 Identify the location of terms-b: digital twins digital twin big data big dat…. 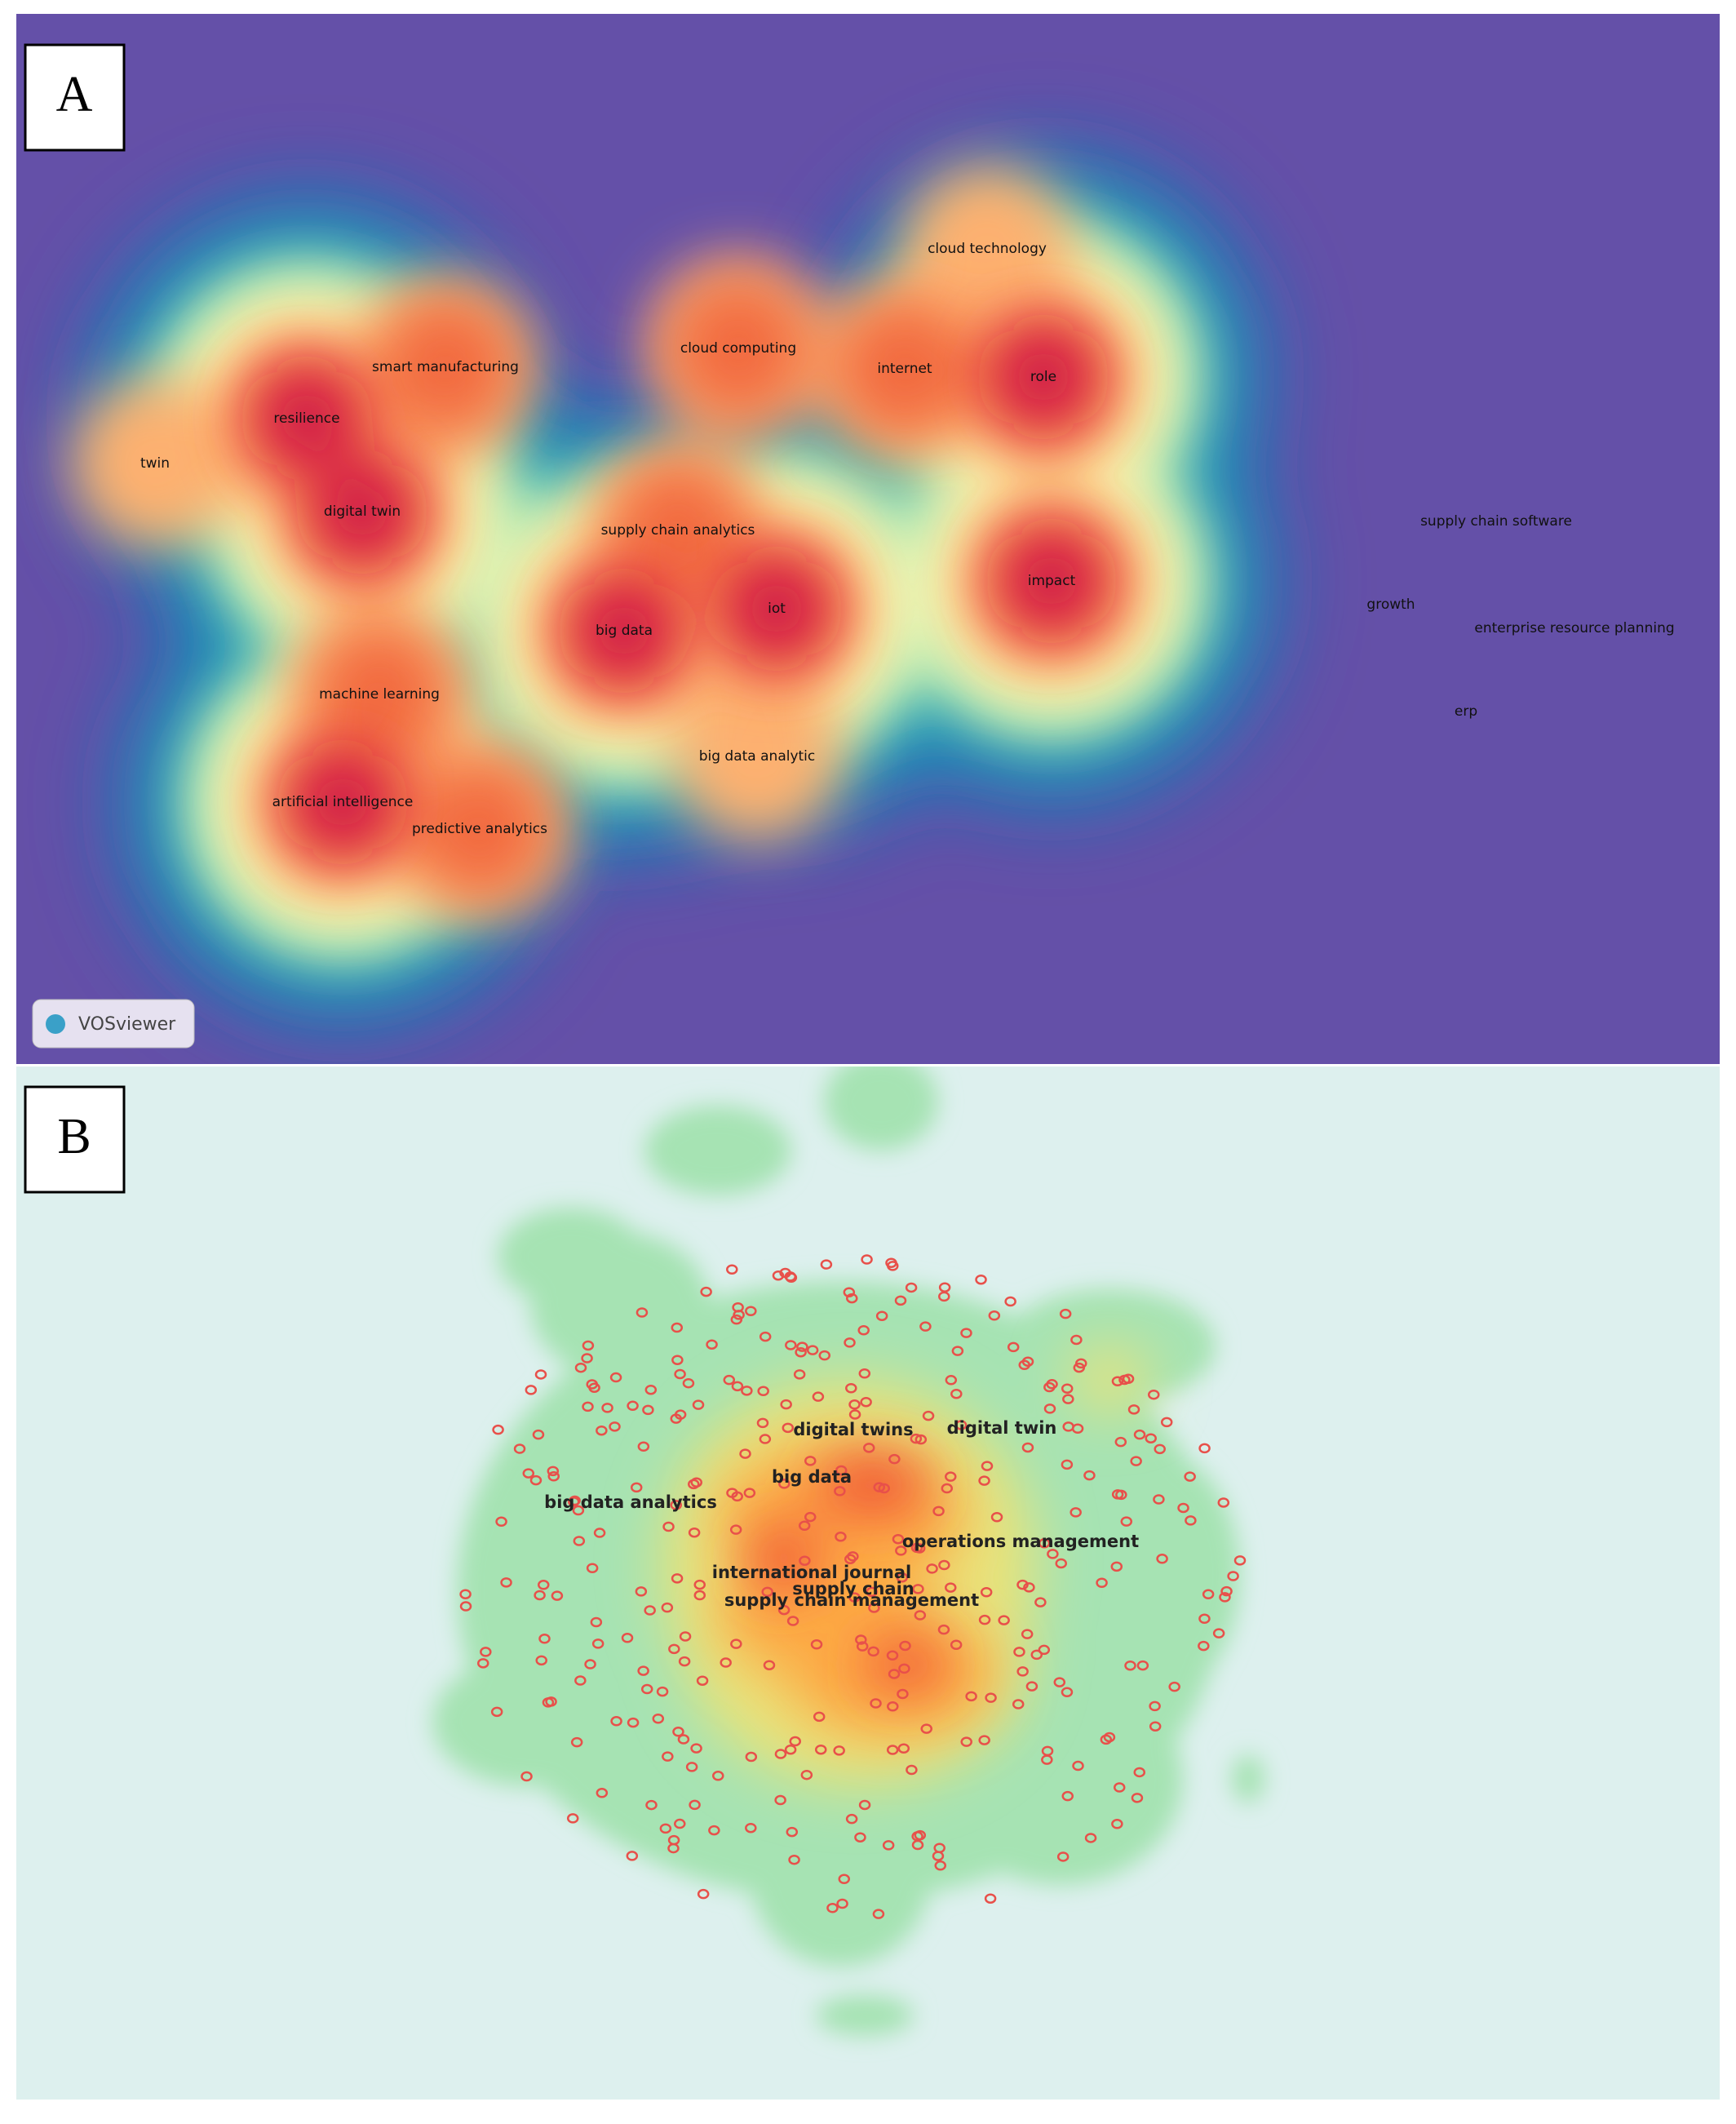
(841, 1514).